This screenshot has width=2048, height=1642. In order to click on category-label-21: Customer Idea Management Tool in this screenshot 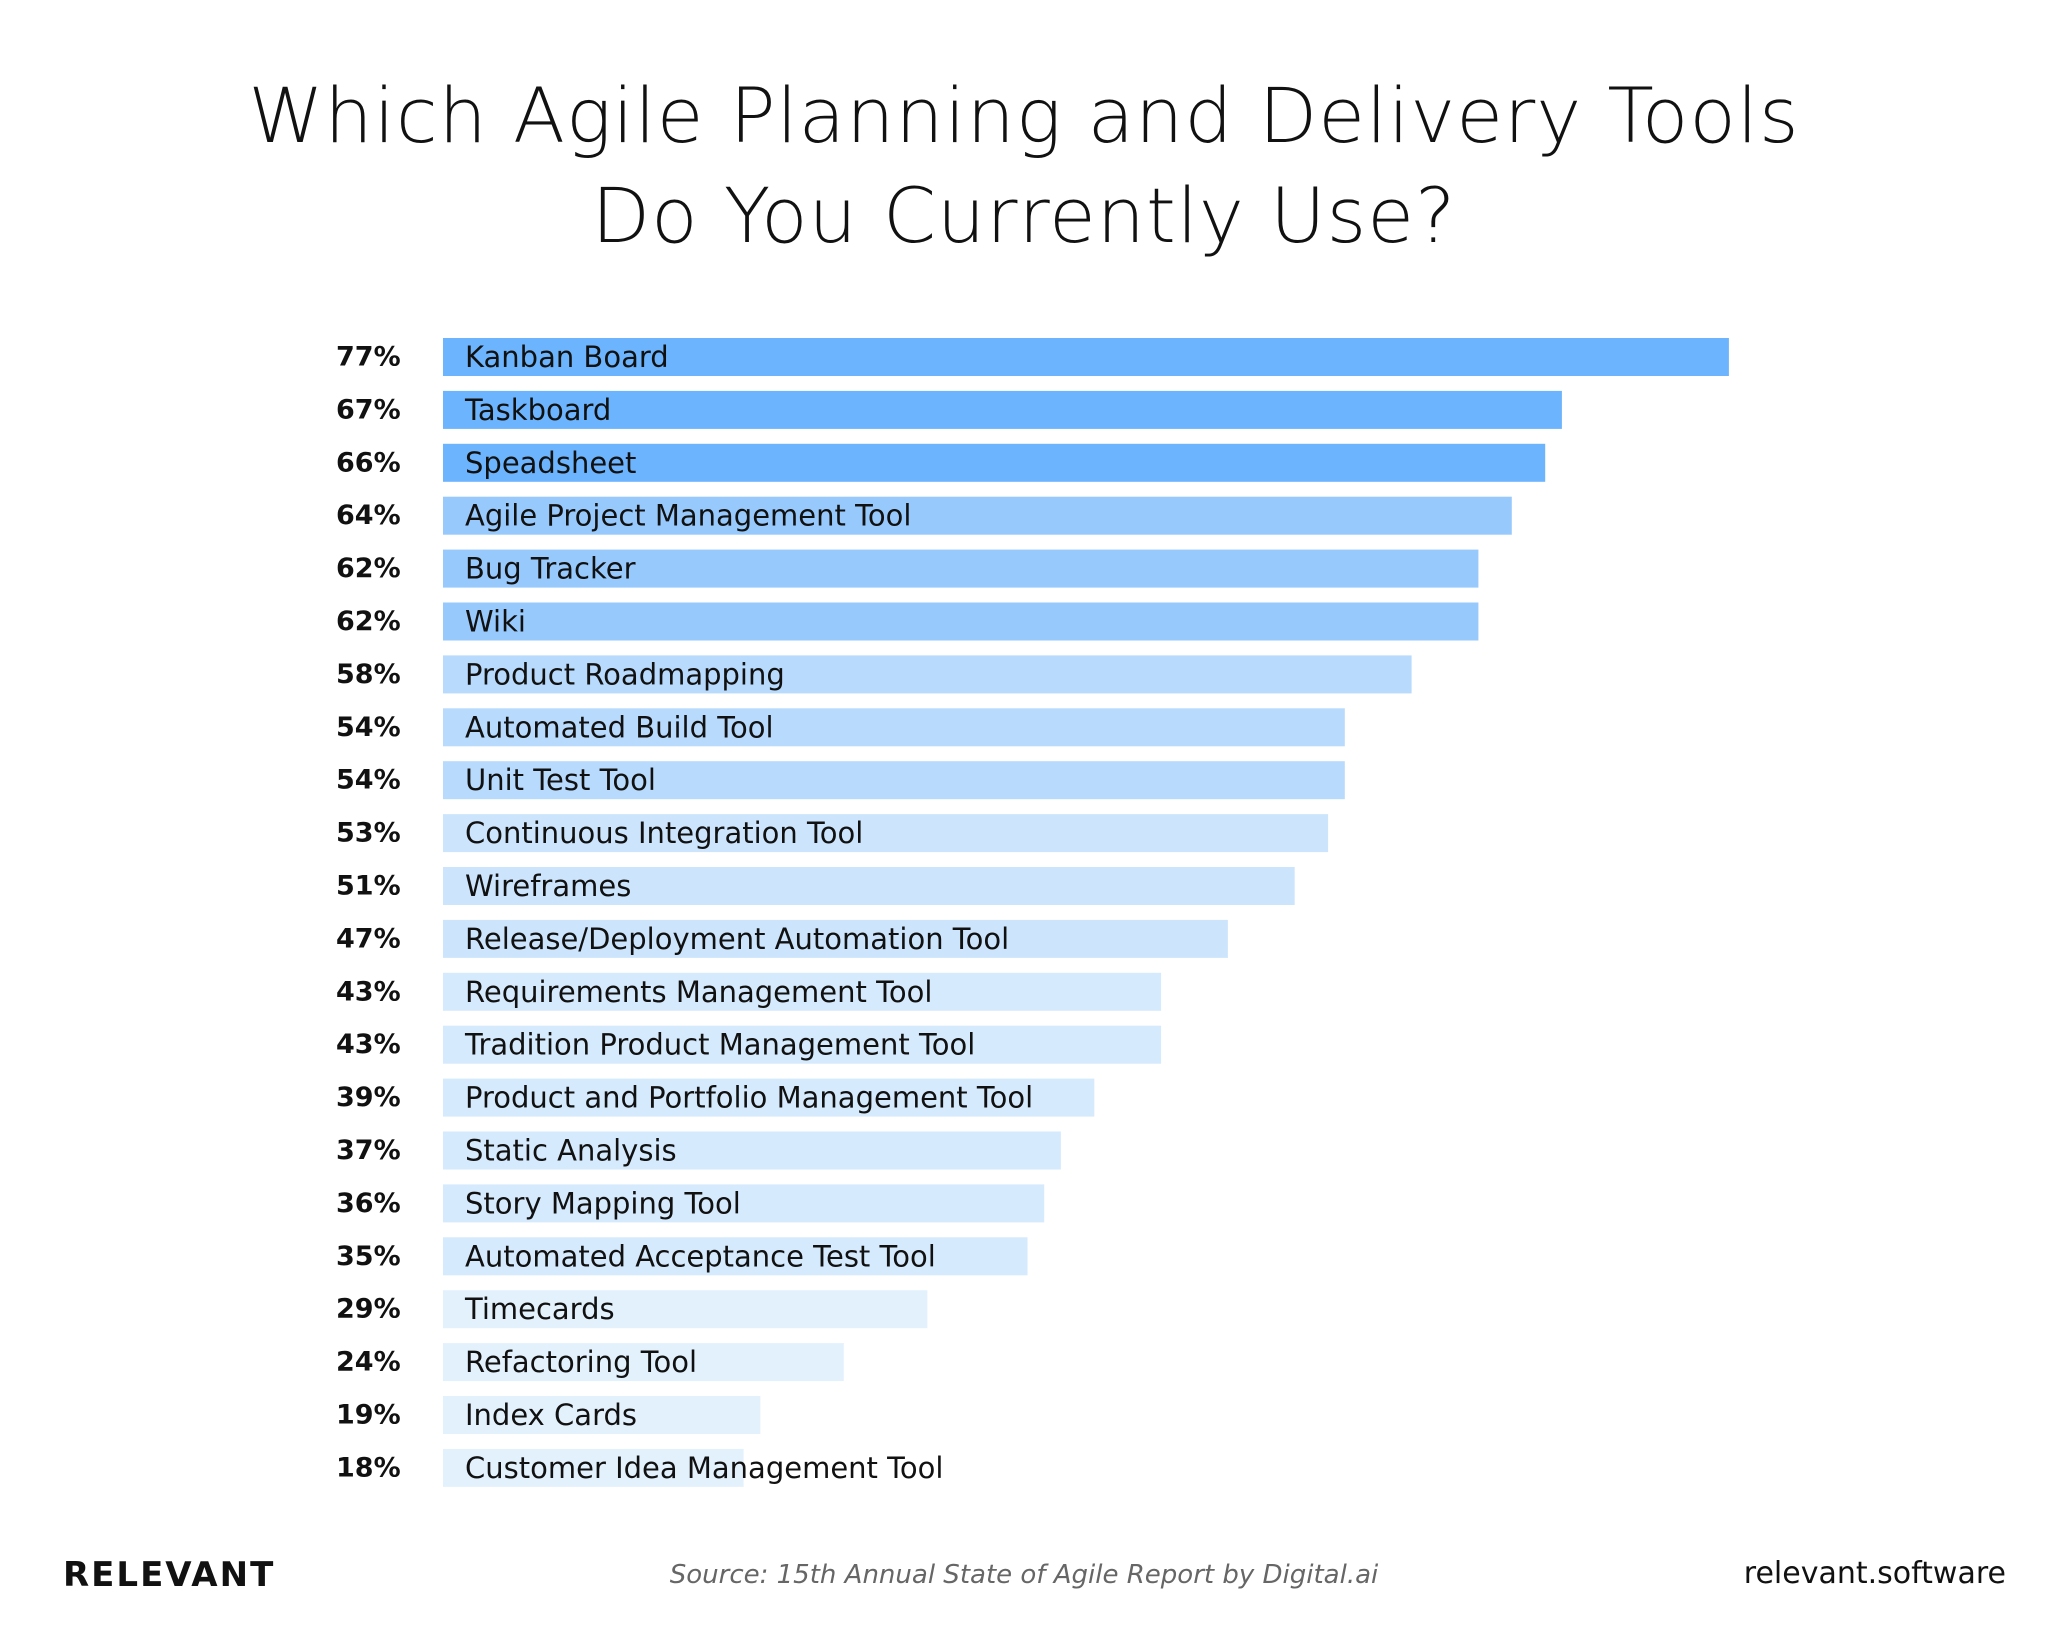, I will do `click(704, 1468)`.